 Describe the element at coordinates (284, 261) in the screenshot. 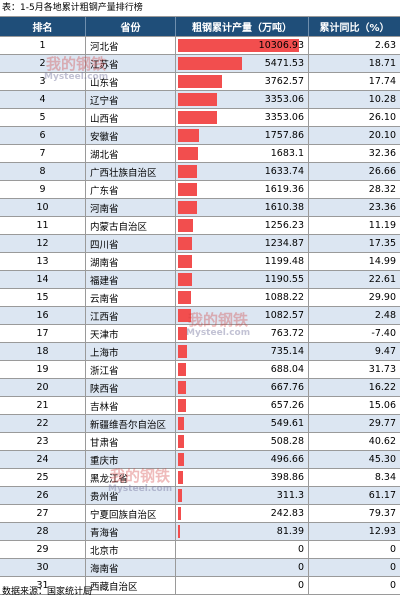

I see `output-value: 1199.48` at that location.